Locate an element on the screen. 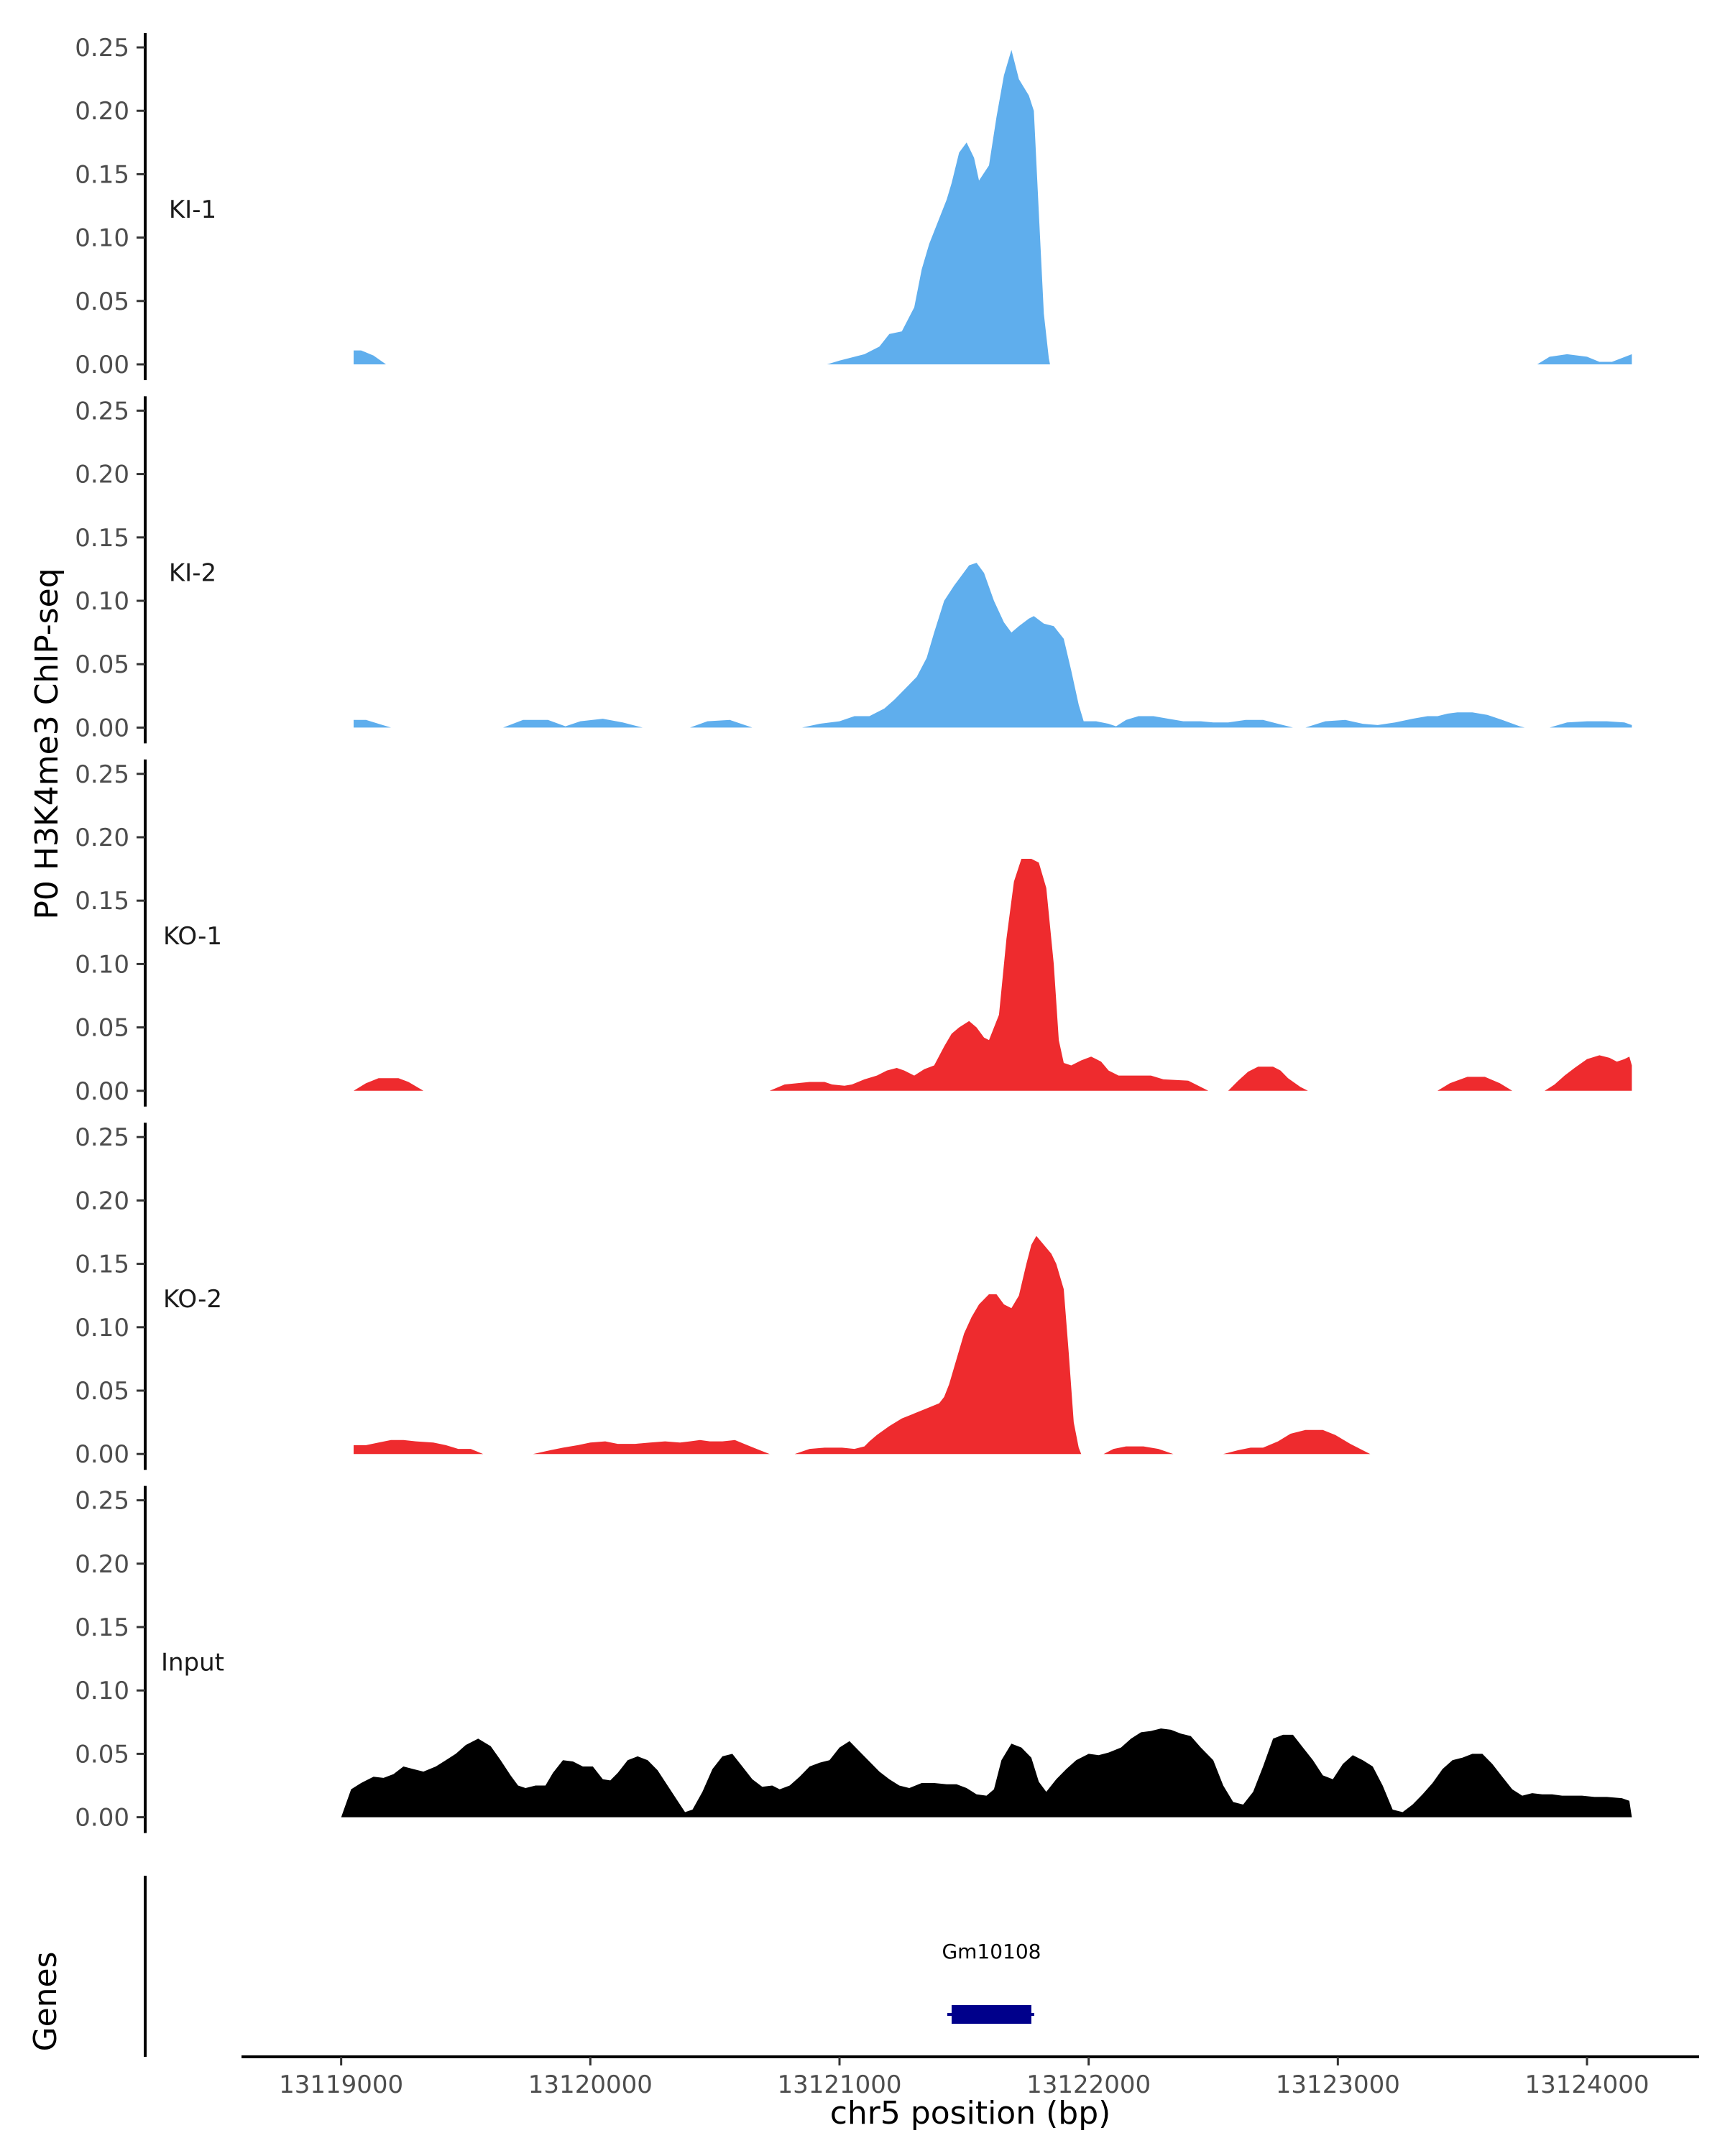  gene-label: Gm10108 is located at coordinates (991, 1951).